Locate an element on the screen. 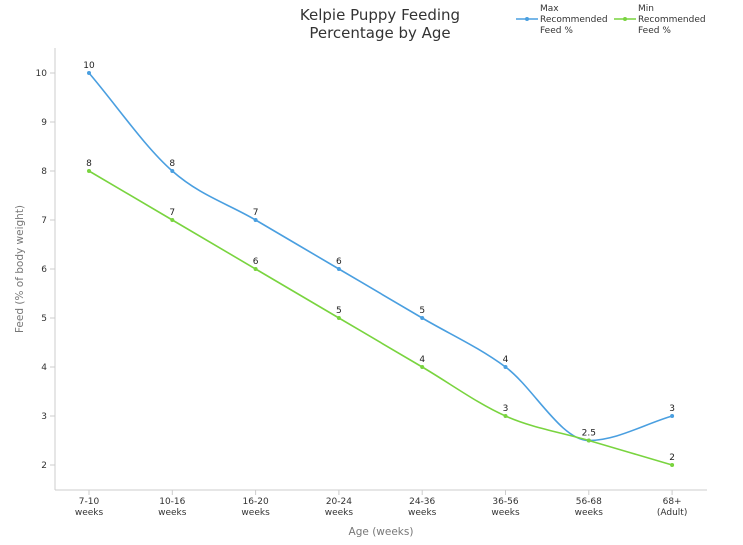 The height and width of the screenshot is (545, 743). y-tick-label: 4 is located at coordinates (44, 368).